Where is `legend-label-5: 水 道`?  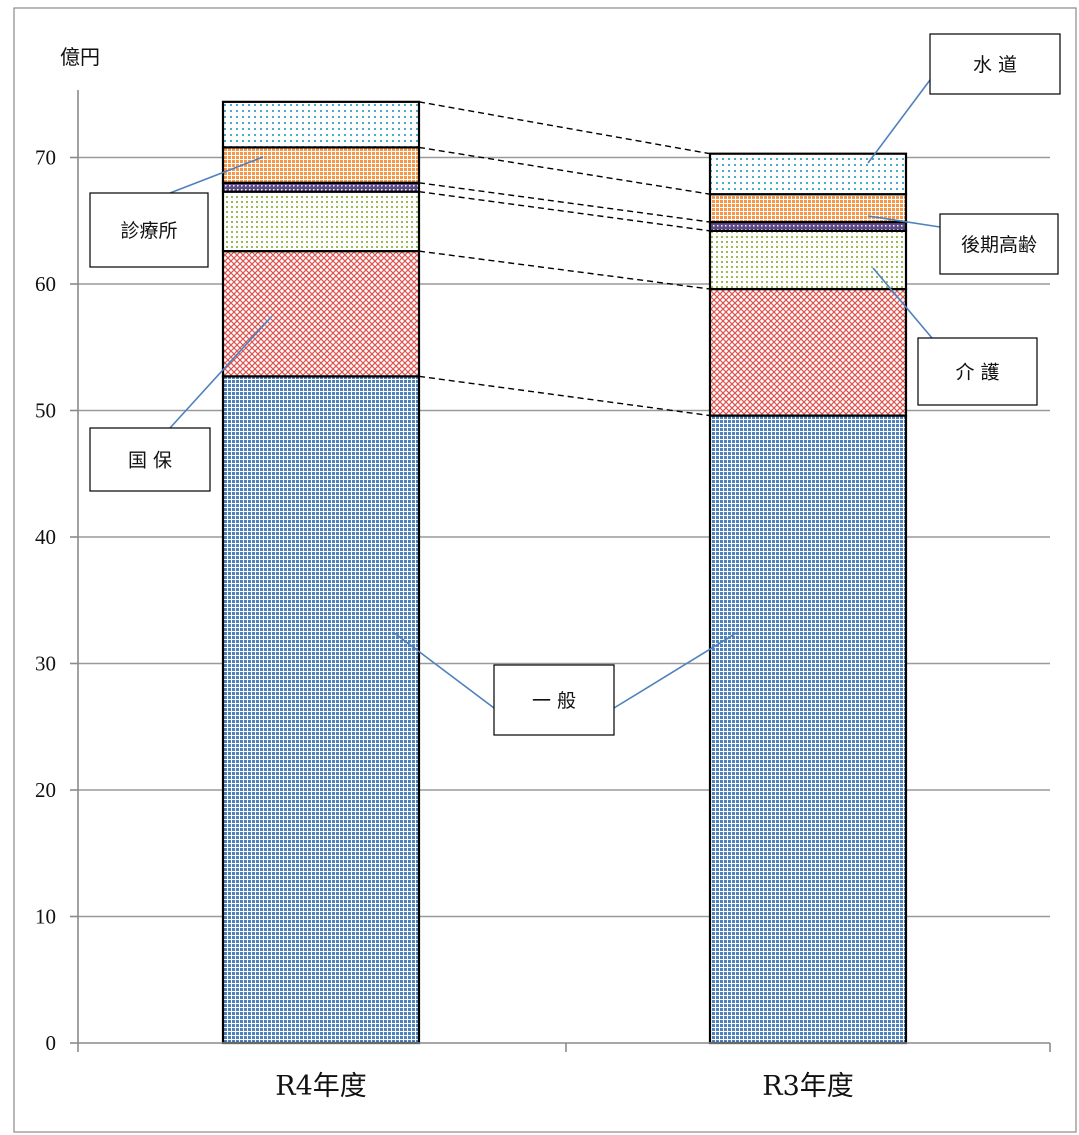
legend-label-5: 水 道 is located at coordinates (995, 65).